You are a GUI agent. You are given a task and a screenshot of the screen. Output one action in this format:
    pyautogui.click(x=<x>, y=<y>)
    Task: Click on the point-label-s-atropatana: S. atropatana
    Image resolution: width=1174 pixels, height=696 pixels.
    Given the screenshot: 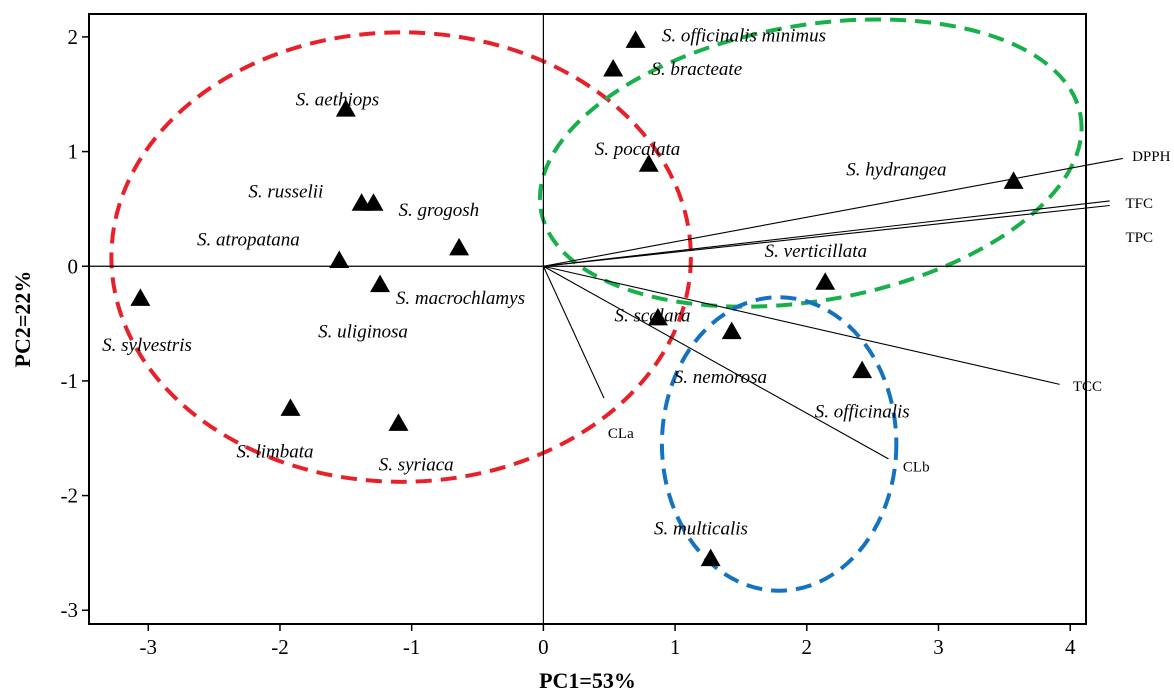 What is the action you would take?
    pyautogui.click(x=248, y=240)
    